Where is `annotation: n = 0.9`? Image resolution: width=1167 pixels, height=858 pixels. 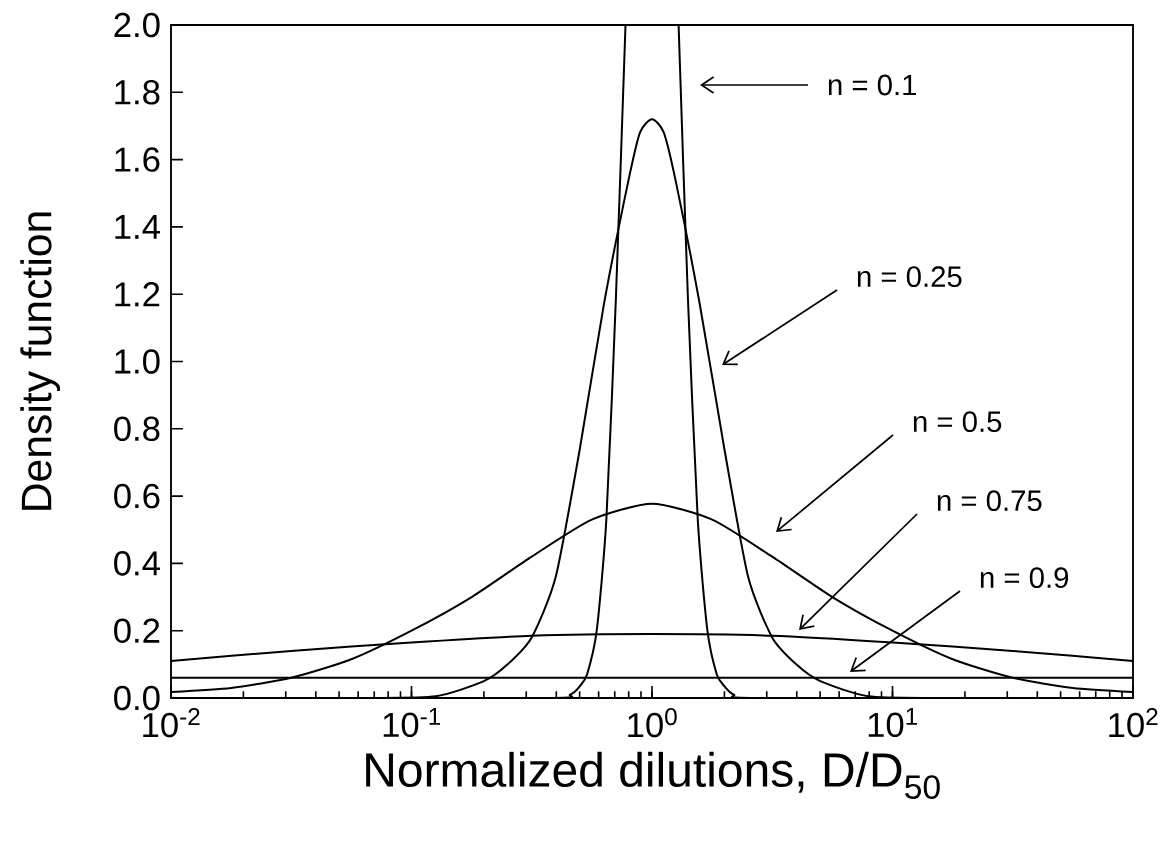 annotation: n = 0.9 is located at coordinates (1024, 578).